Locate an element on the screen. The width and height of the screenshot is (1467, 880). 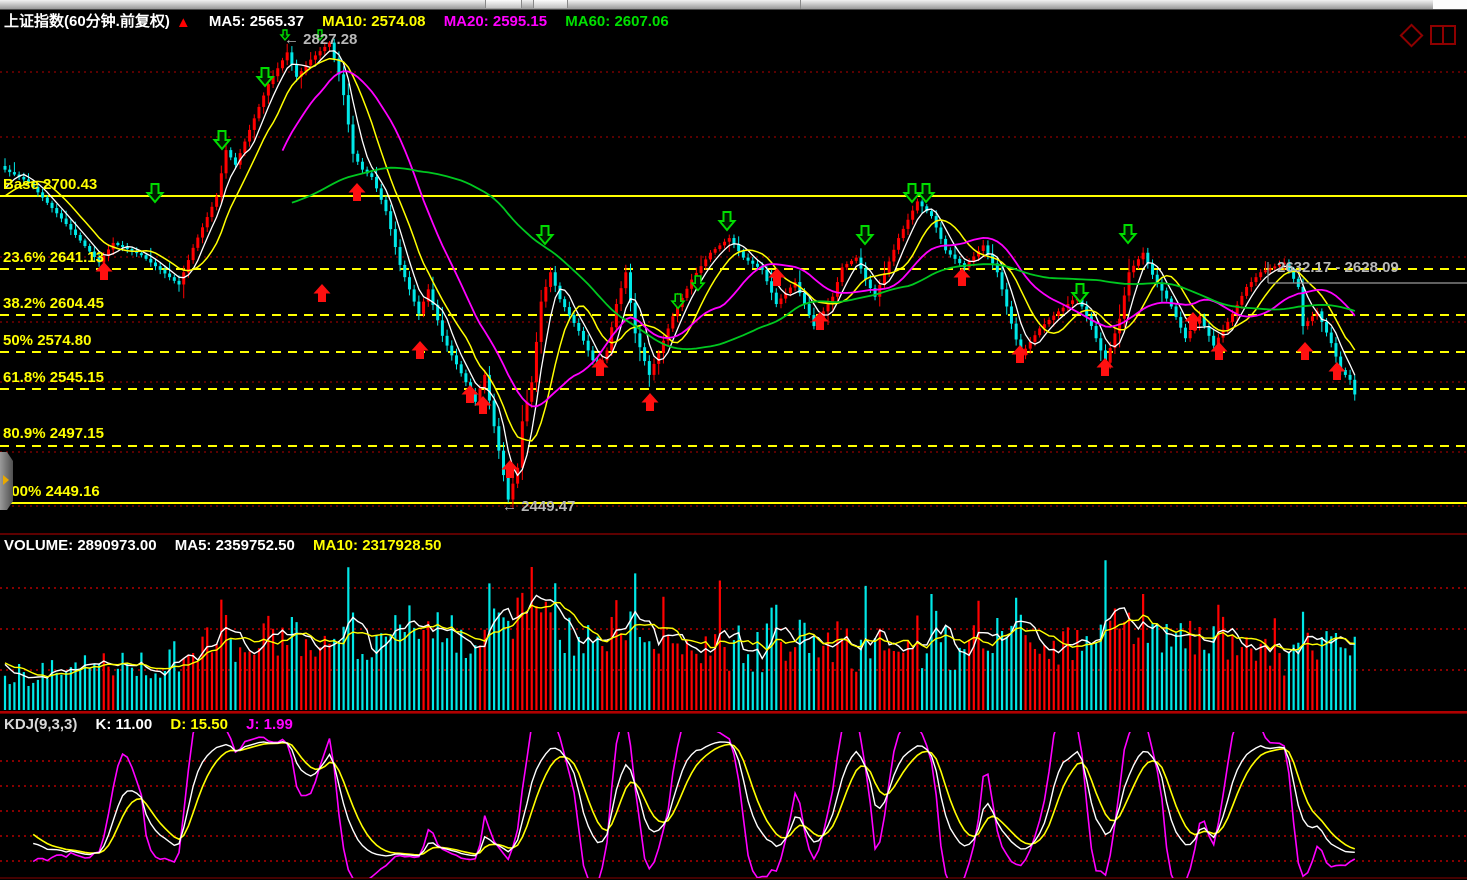
fib-level-label: 38.2% 2604.45 is located at coordinates (53, 303).